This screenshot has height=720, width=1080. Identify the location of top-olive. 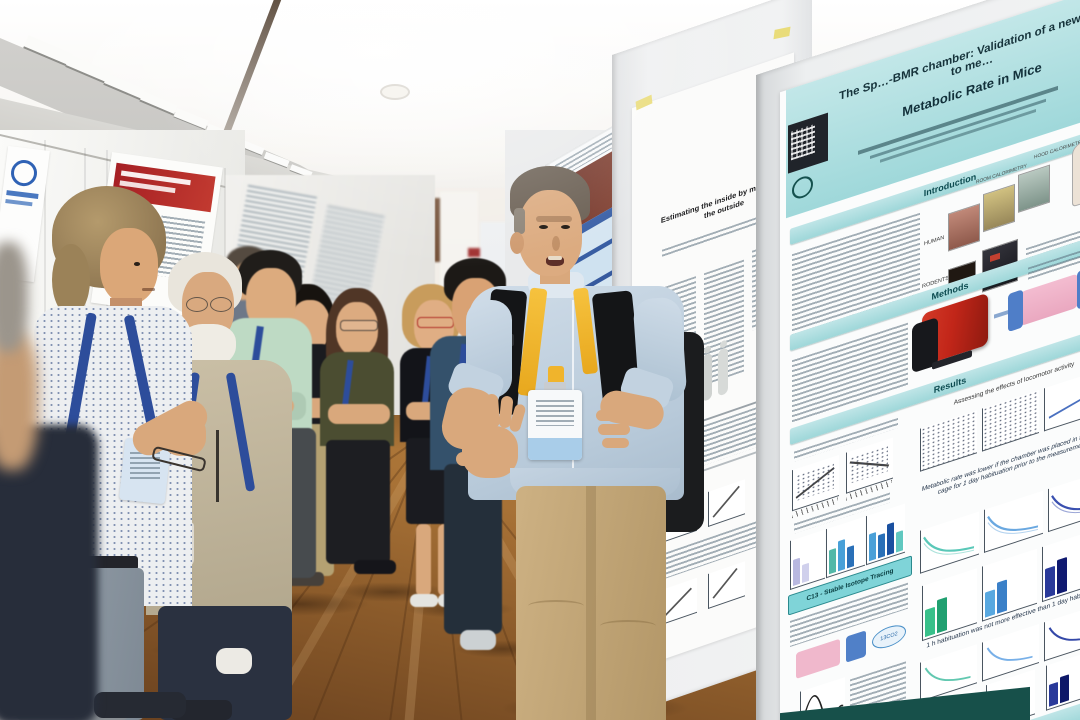
(357, 399).